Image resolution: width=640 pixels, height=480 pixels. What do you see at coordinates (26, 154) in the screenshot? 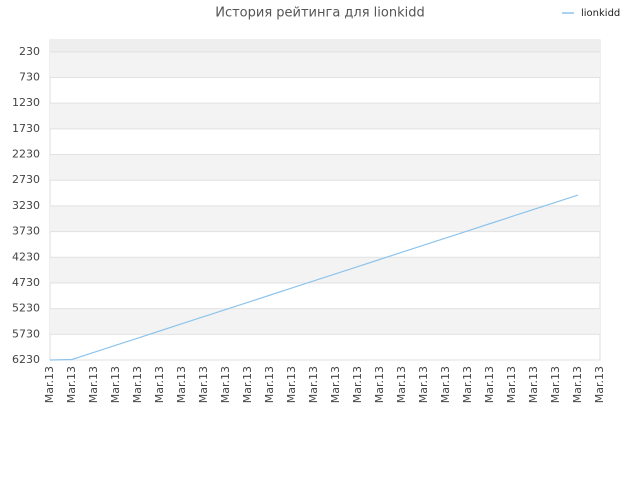
I see `y-tick-label: 2230` at bounding box center [26, 154].